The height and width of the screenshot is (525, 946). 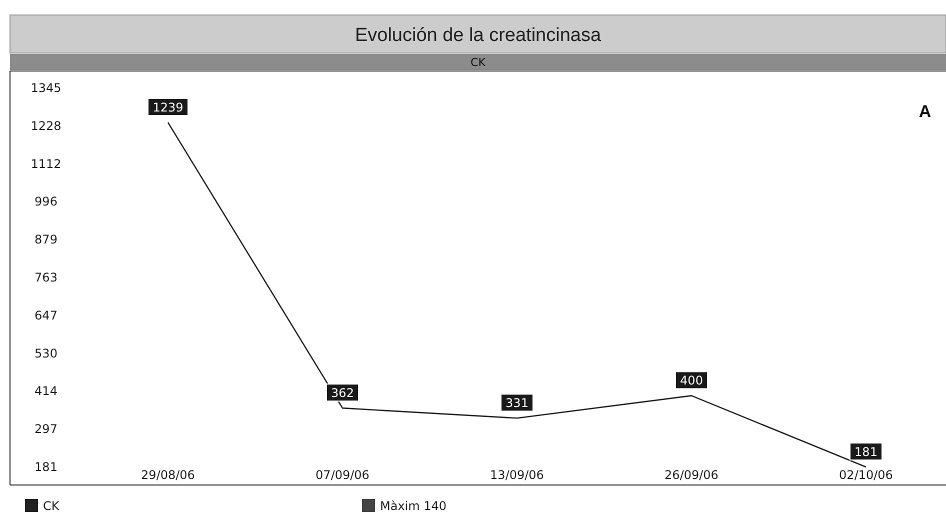 What do you see at coordinates (46, 429) in the screenshot?
I see `y-tick-label: 297` at bounding box center [46, 429].